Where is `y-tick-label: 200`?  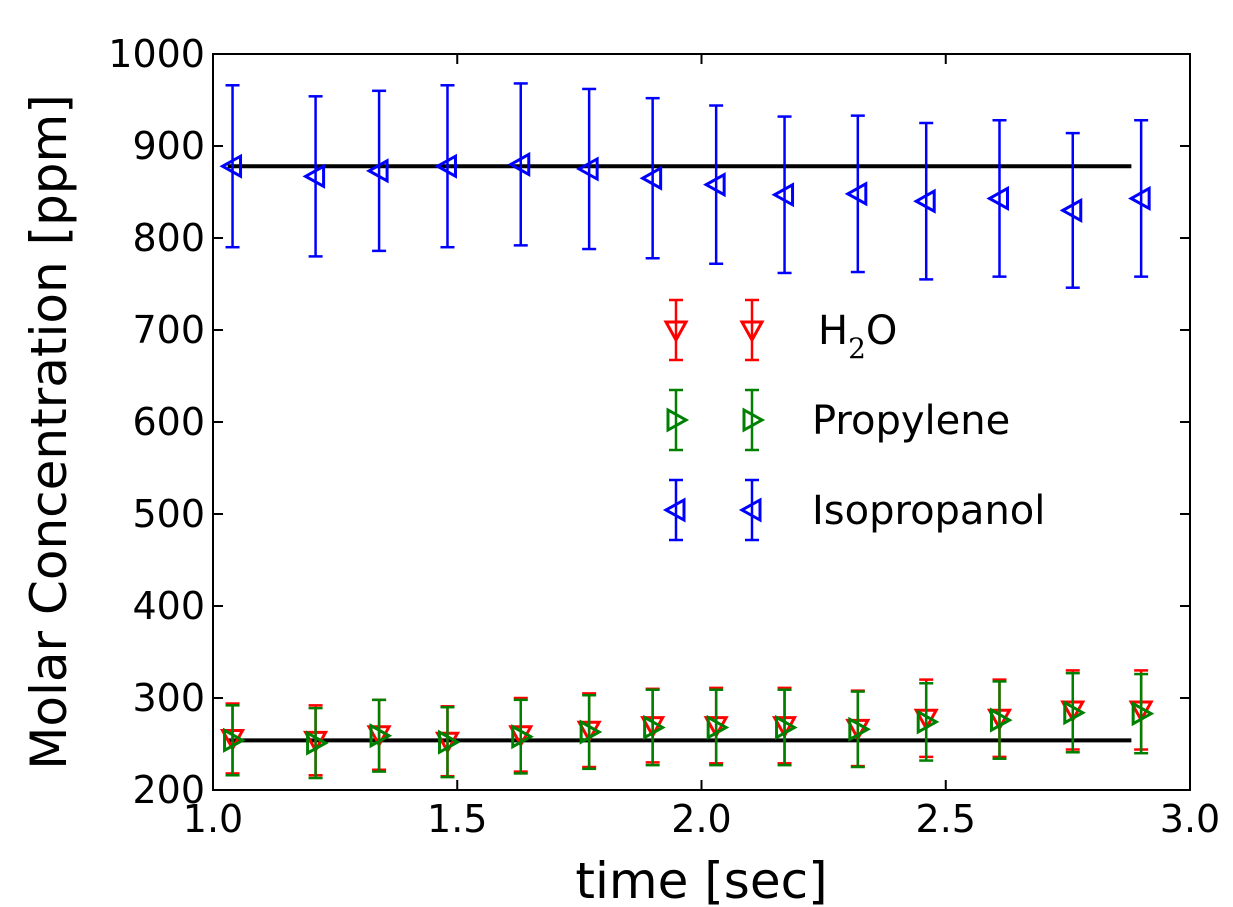
y-tick-label: 200 is located at coordinates (168, 790).